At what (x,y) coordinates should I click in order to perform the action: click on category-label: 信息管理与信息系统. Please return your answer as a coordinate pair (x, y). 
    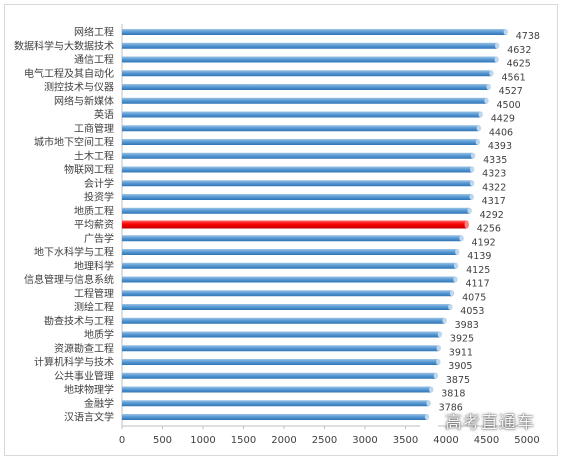
    Looking at the image, I should click on (69, 279).